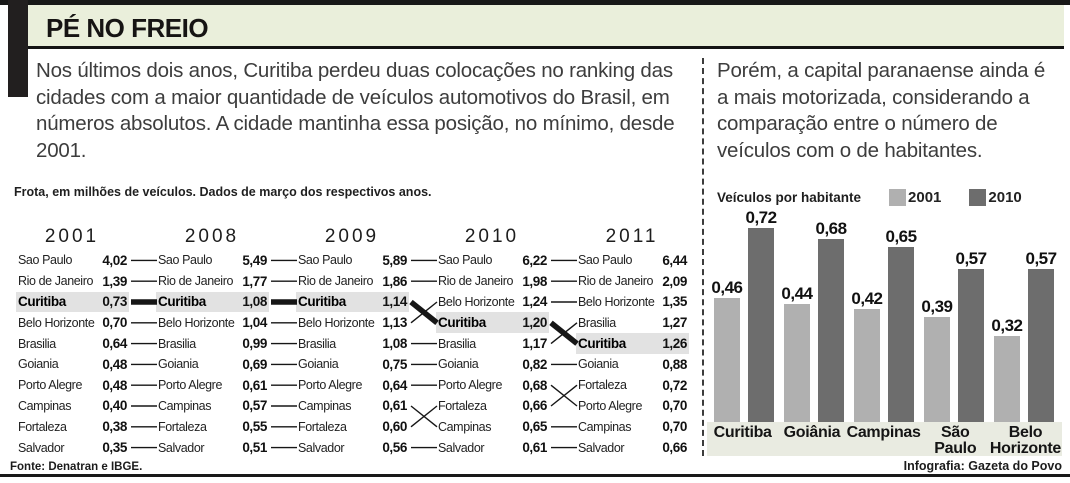 This screenshot has height=483, width=1070. What do you see at coordinates (632, 426) in the screenshot?
I see `ranking-row: Campinas 0,70` at bounding box center [632, 426].